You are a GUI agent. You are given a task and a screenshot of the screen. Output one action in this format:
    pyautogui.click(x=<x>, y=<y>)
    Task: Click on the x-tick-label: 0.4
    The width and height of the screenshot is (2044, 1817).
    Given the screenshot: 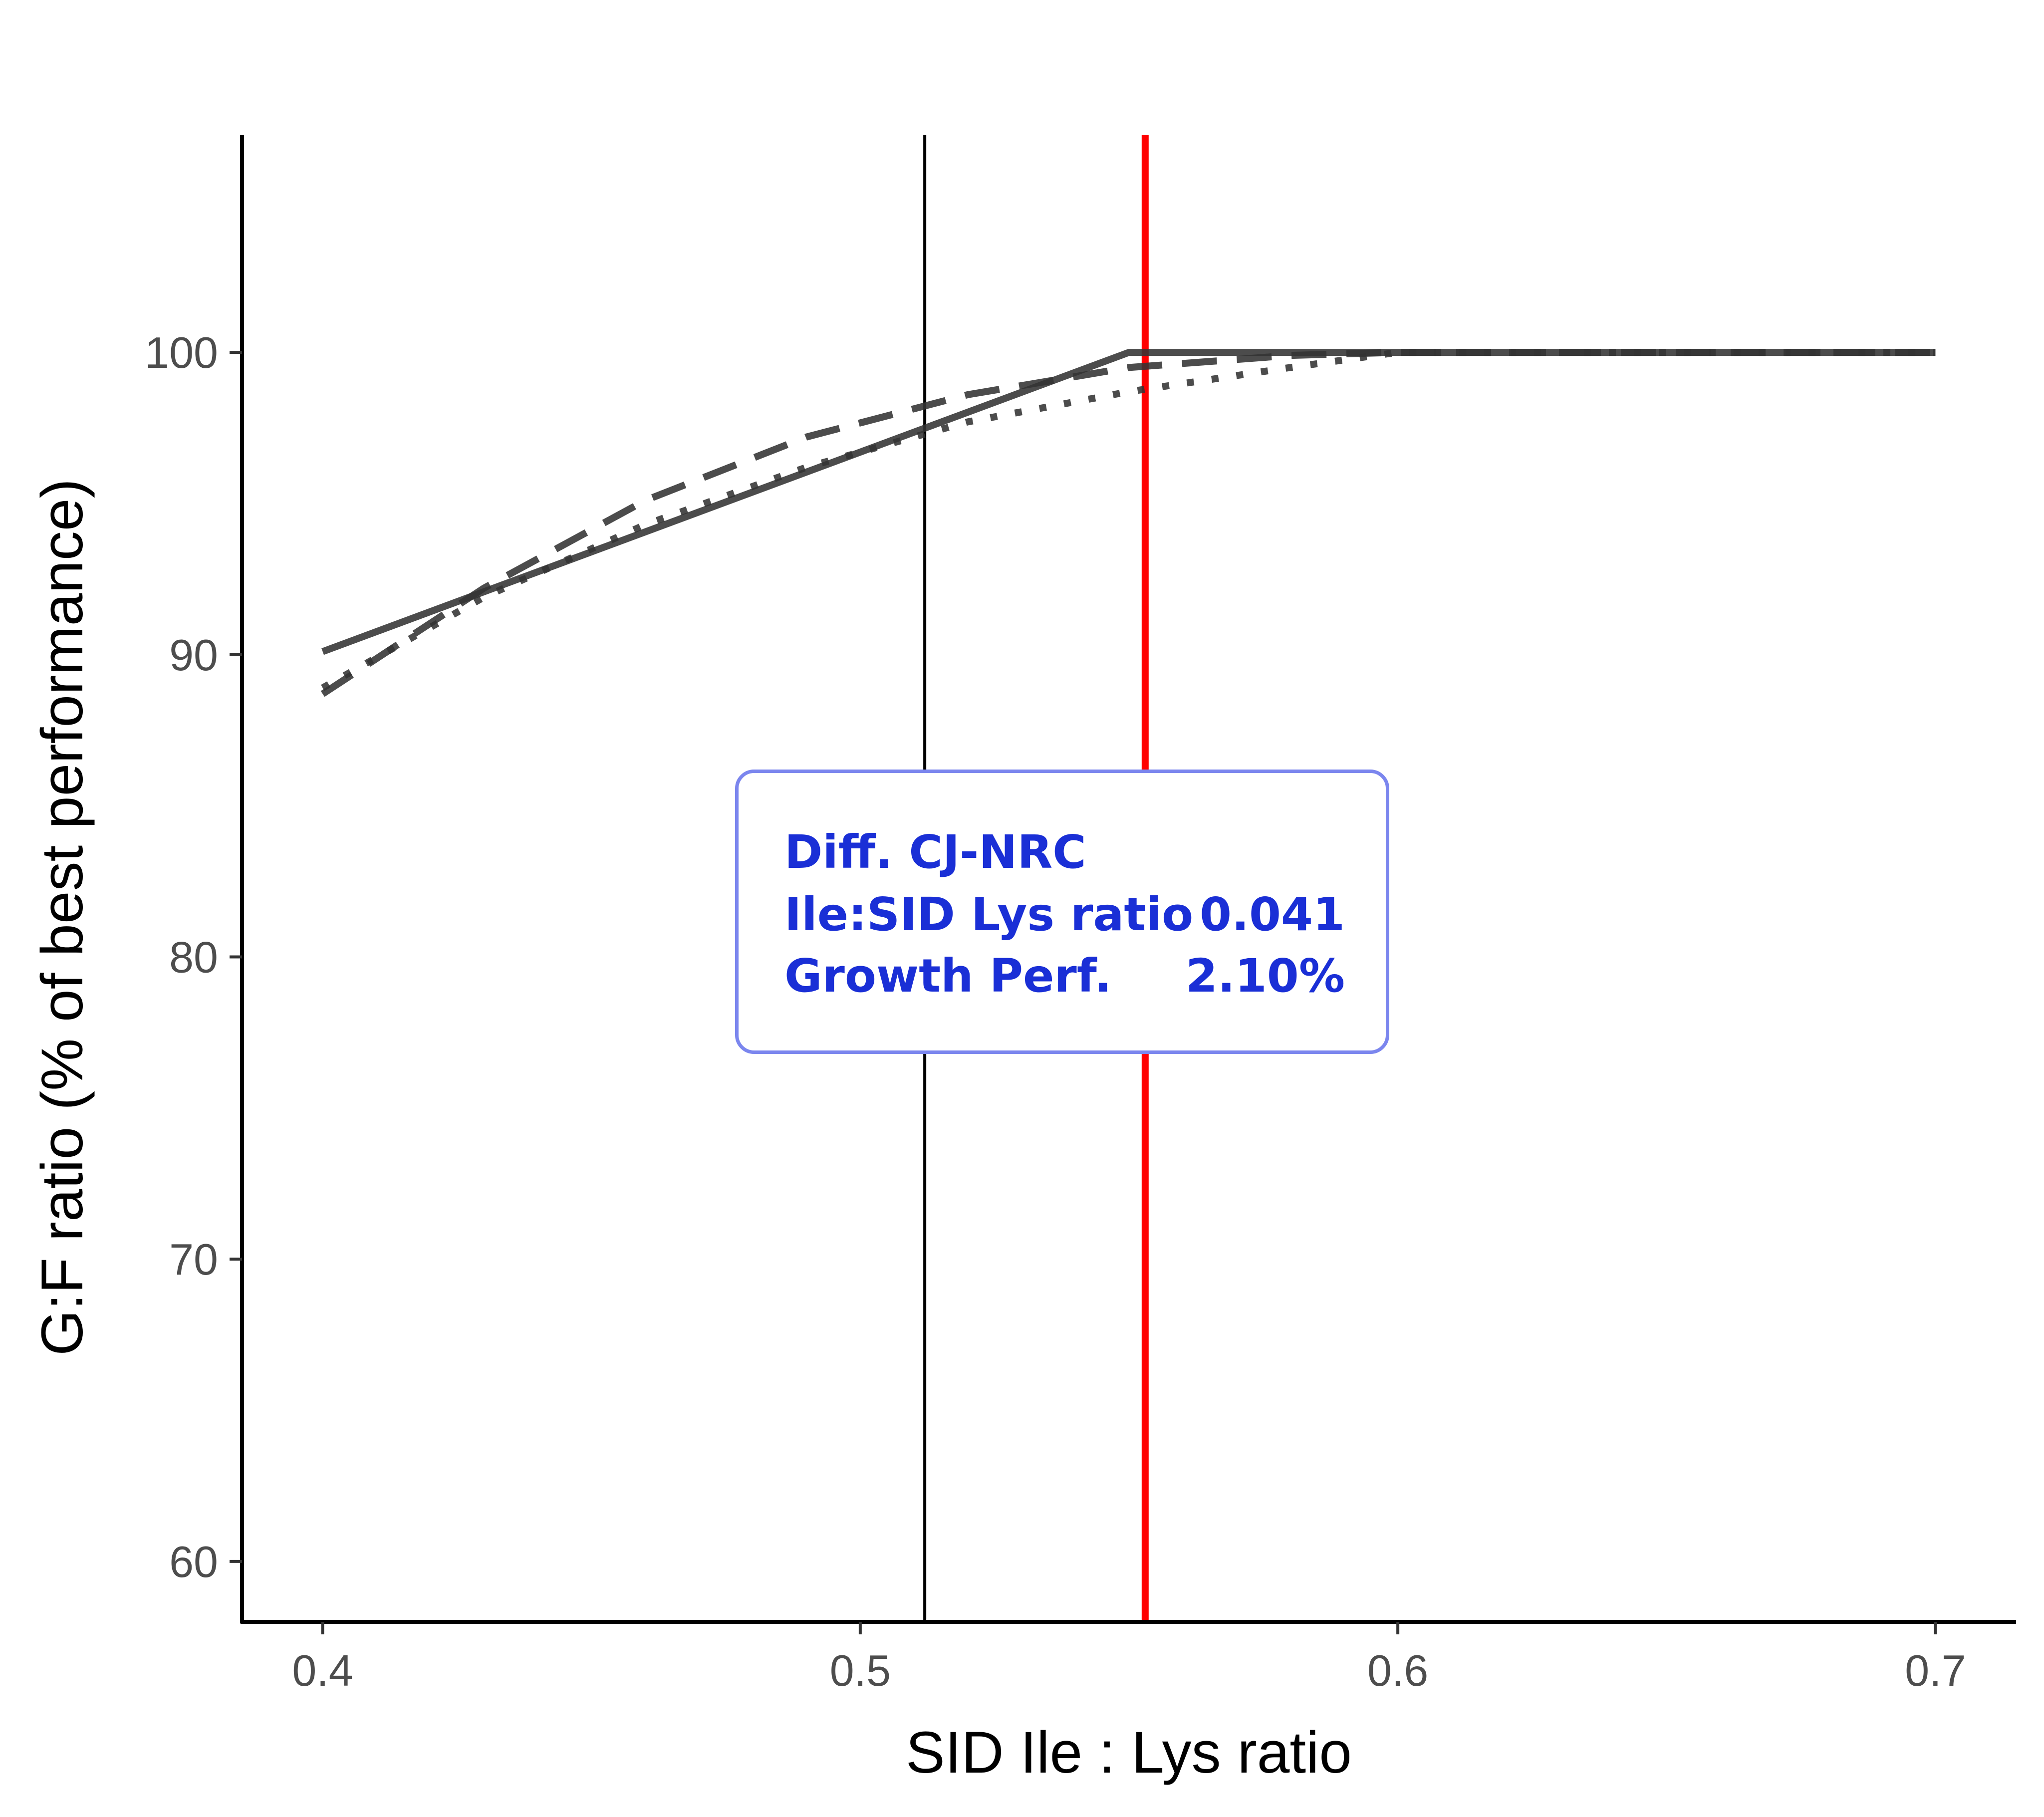 What is the action you would take?
    pyautogui.click(x=322, y=1670)
    